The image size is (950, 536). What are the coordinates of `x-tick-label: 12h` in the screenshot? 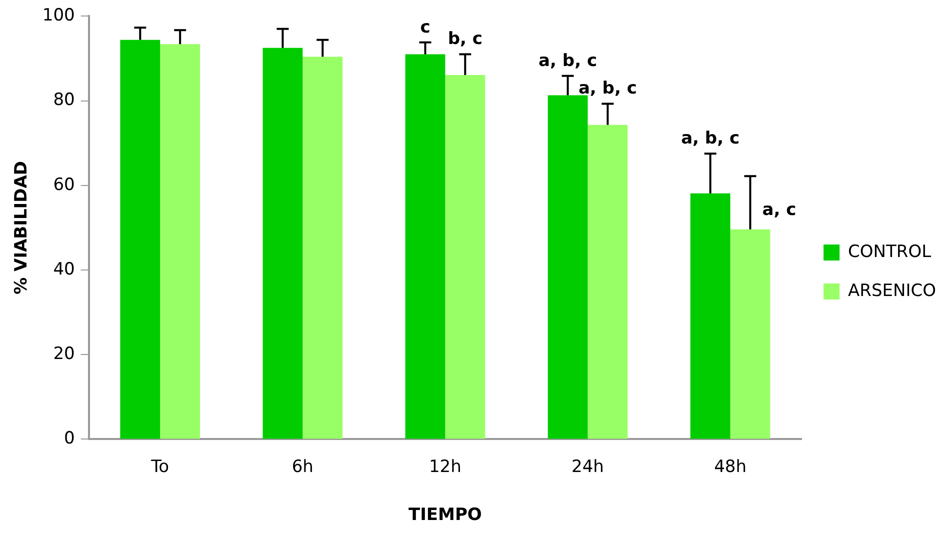 It's located at (445, 466).